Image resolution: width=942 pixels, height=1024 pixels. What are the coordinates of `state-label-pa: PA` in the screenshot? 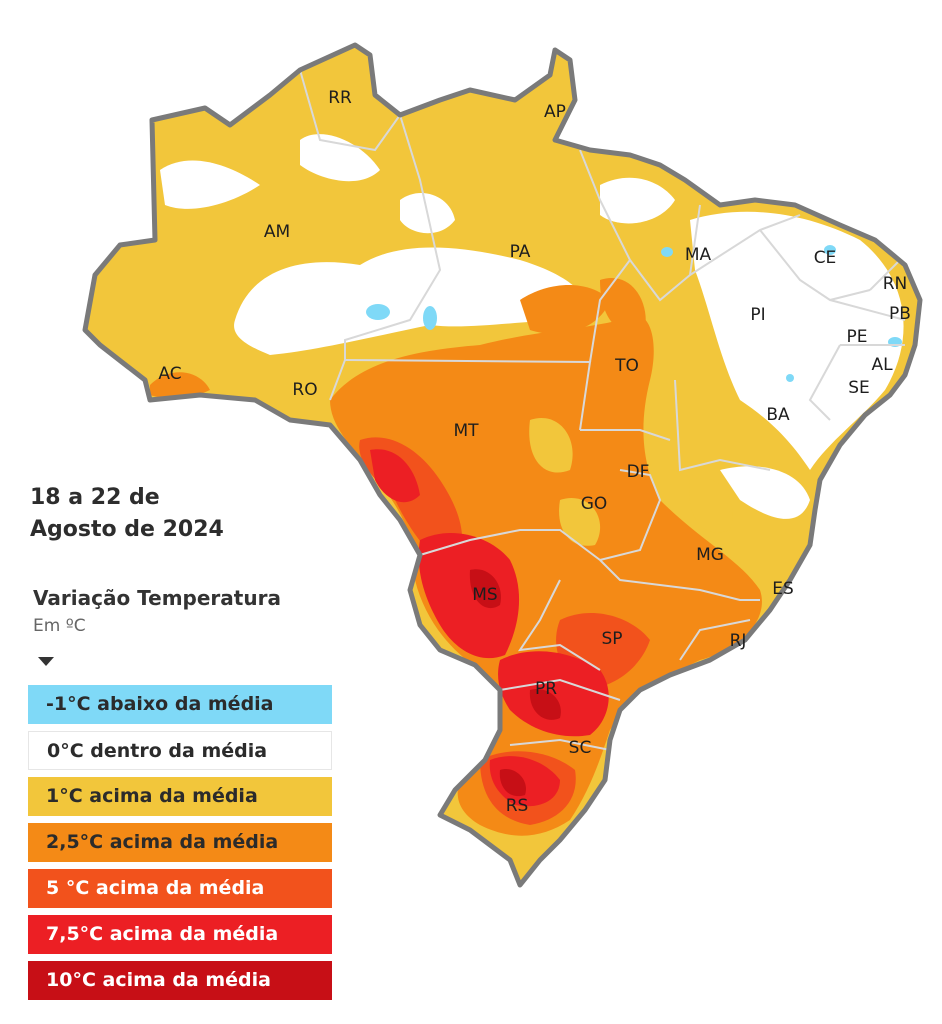 It's located at (520, 252).